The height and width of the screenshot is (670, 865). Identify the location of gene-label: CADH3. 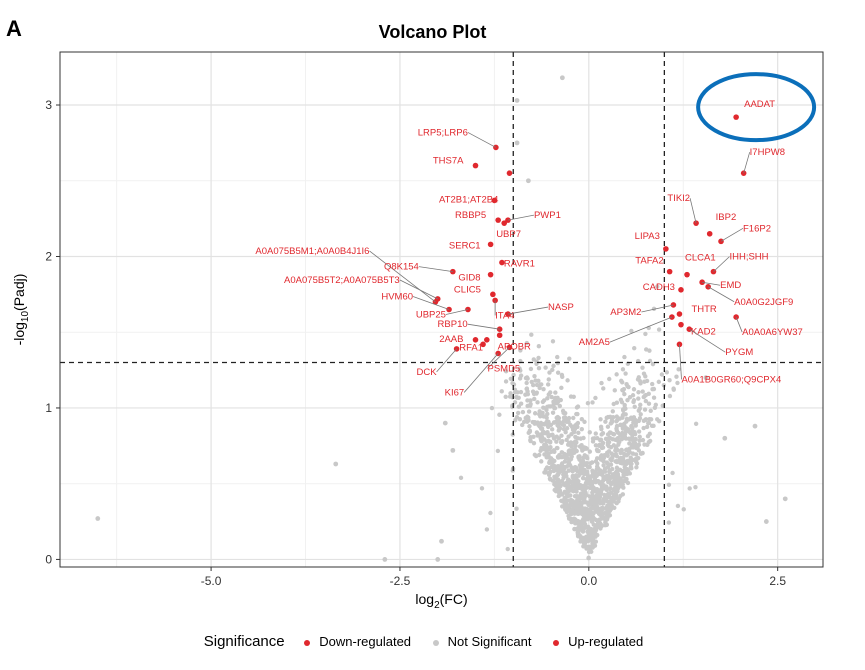
(659, 287).